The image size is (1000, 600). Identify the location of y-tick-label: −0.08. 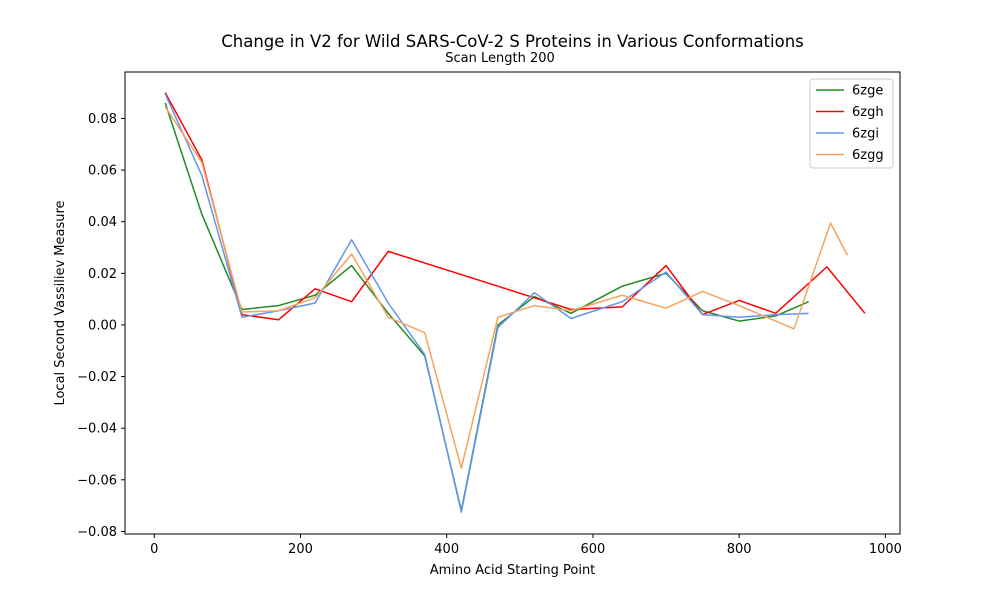
(97, 532).